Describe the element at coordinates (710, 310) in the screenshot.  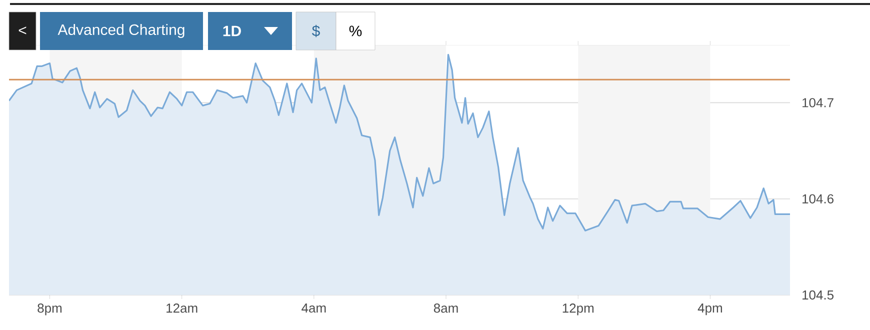
I see `x-tick-label: 4pm` at that location.